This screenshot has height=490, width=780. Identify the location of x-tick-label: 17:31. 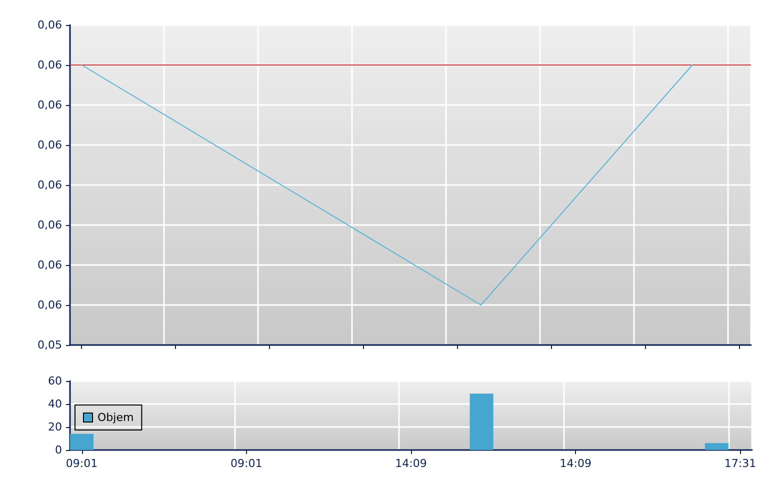
(740, 463).